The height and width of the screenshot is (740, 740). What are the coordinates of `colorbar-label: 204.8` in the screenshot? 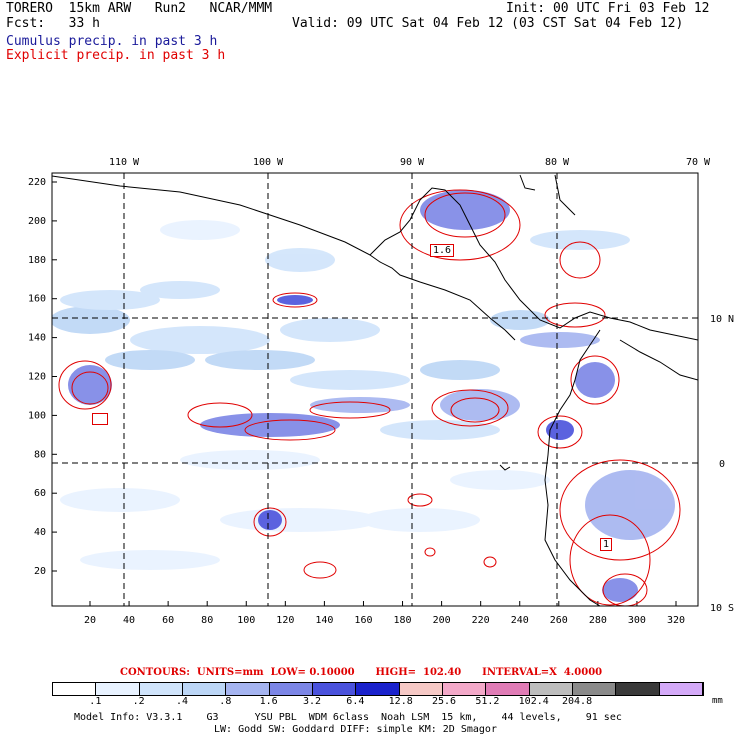 It's located at (577, 701).